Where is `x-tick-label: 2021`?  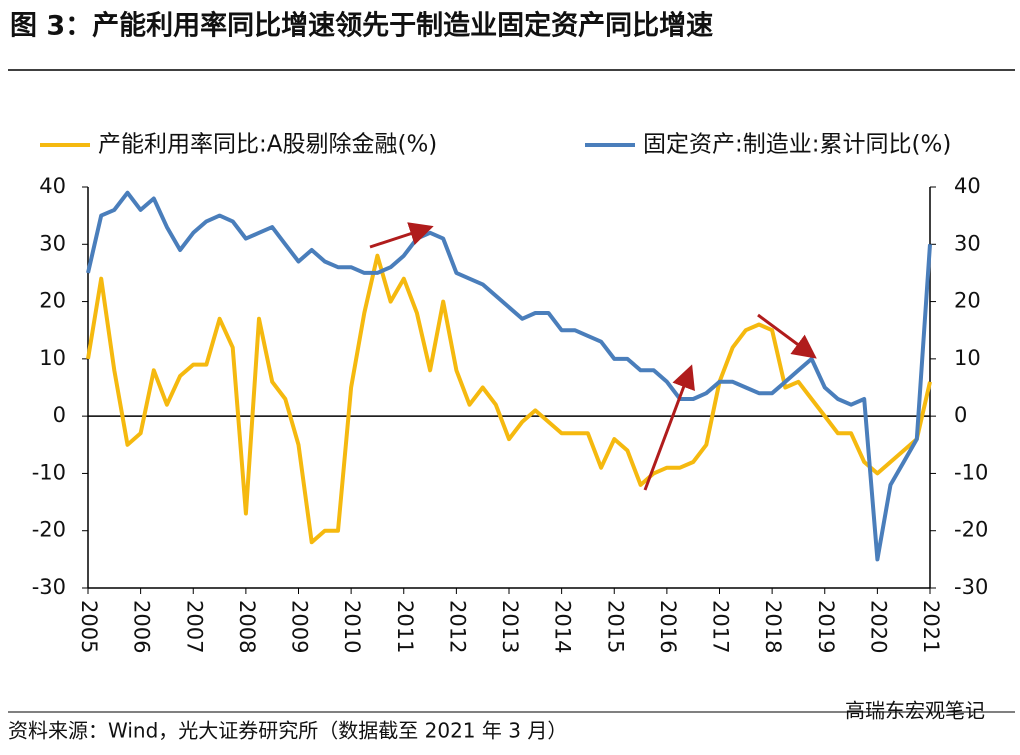 x-tick-label: 2021 is located at coordinates (931, 626).